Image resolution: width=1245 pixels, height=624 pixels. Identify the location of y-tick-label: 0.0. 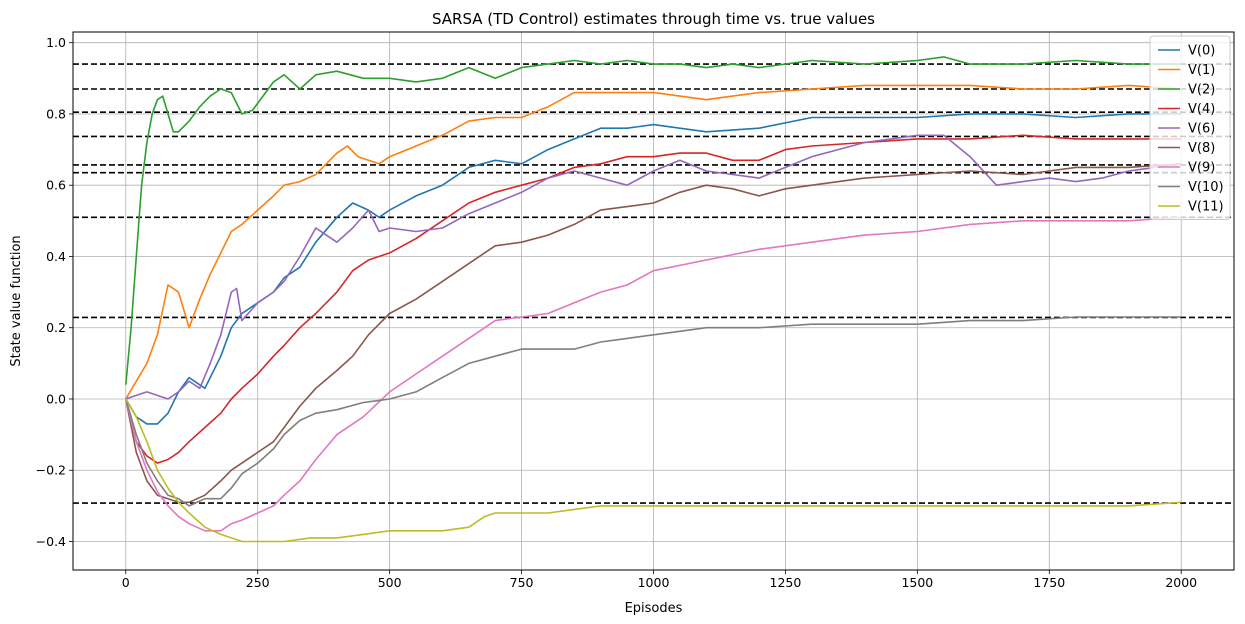
(56, 398).